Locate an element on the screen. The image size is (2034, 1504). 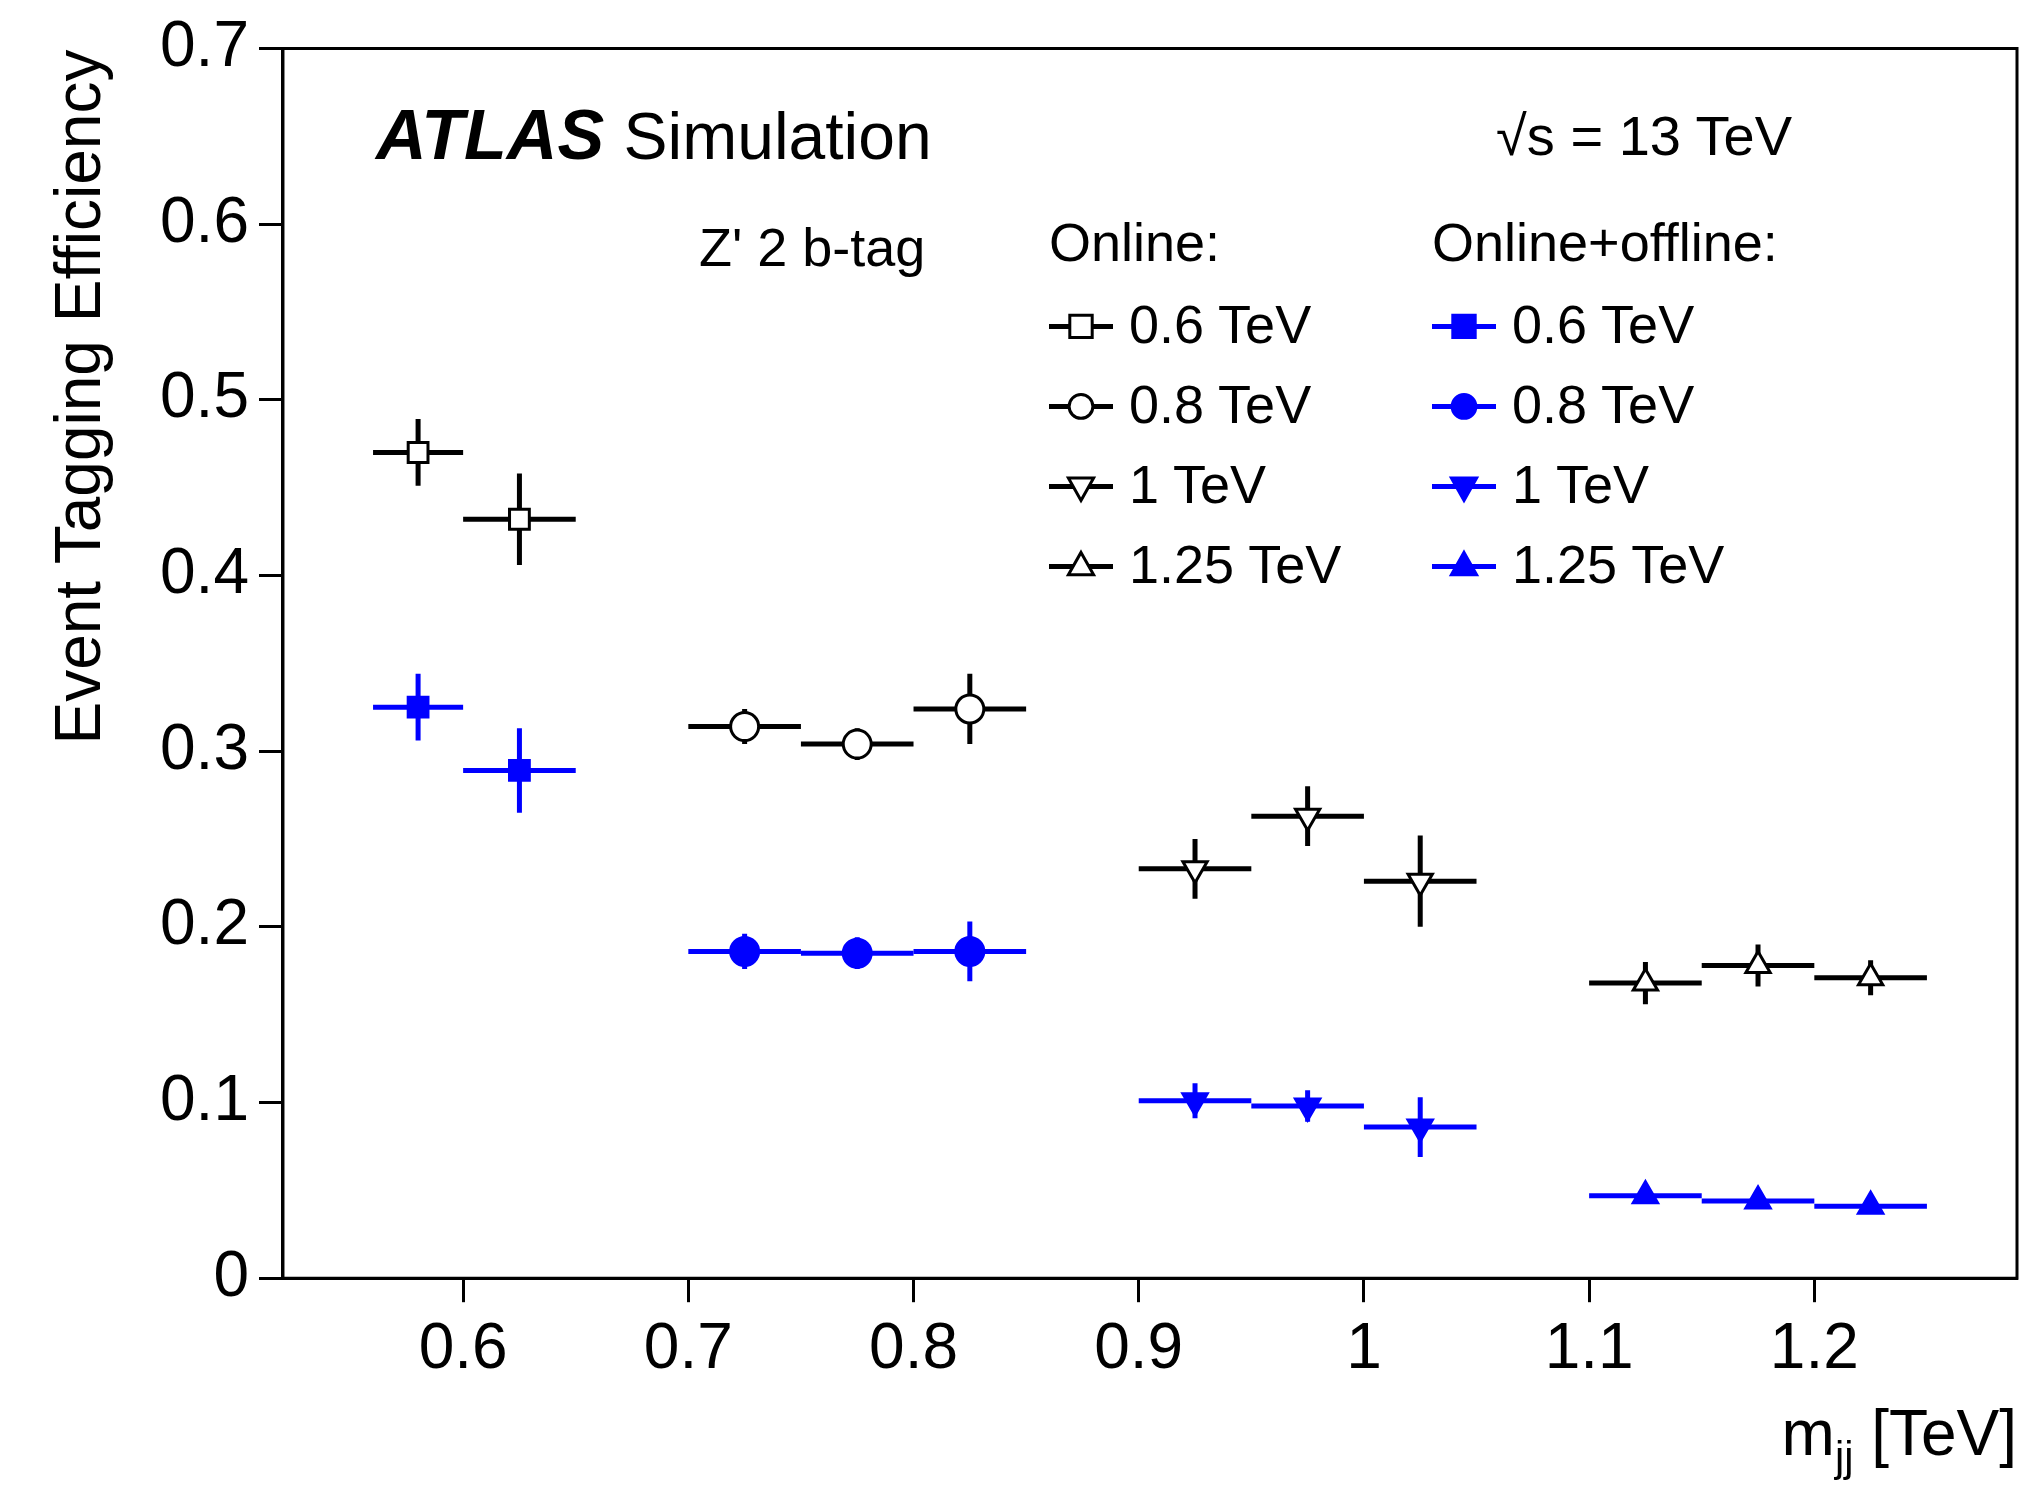
annotation: √s = 13 TeV is located at coordinates (1644, 136).